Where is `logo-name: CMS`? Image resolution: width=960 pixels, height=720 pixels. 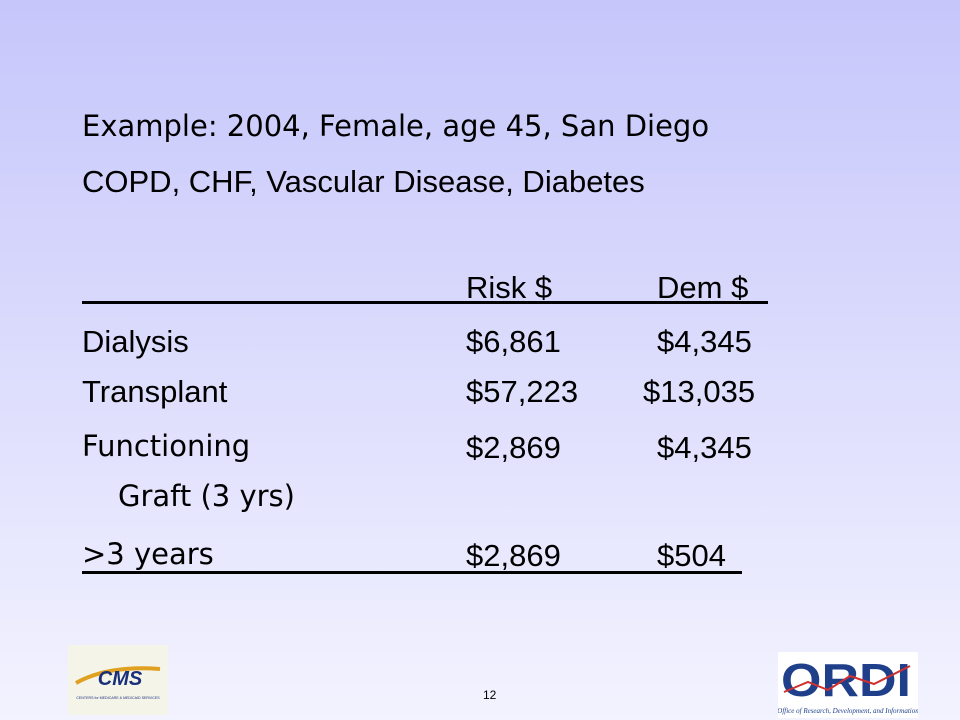 logo-name: CMS is located at coordinates (120, 679).